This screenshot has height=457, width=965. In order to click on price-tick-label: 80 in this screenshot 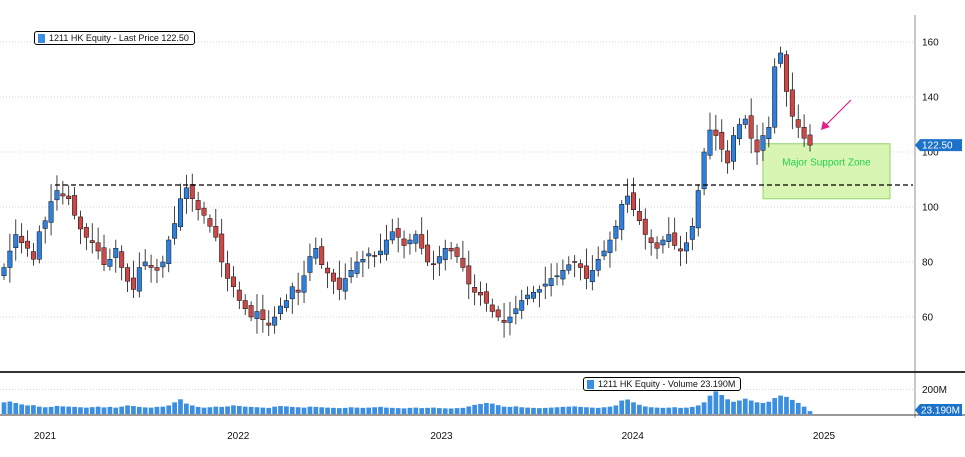, I will do `click(928, 263)`.